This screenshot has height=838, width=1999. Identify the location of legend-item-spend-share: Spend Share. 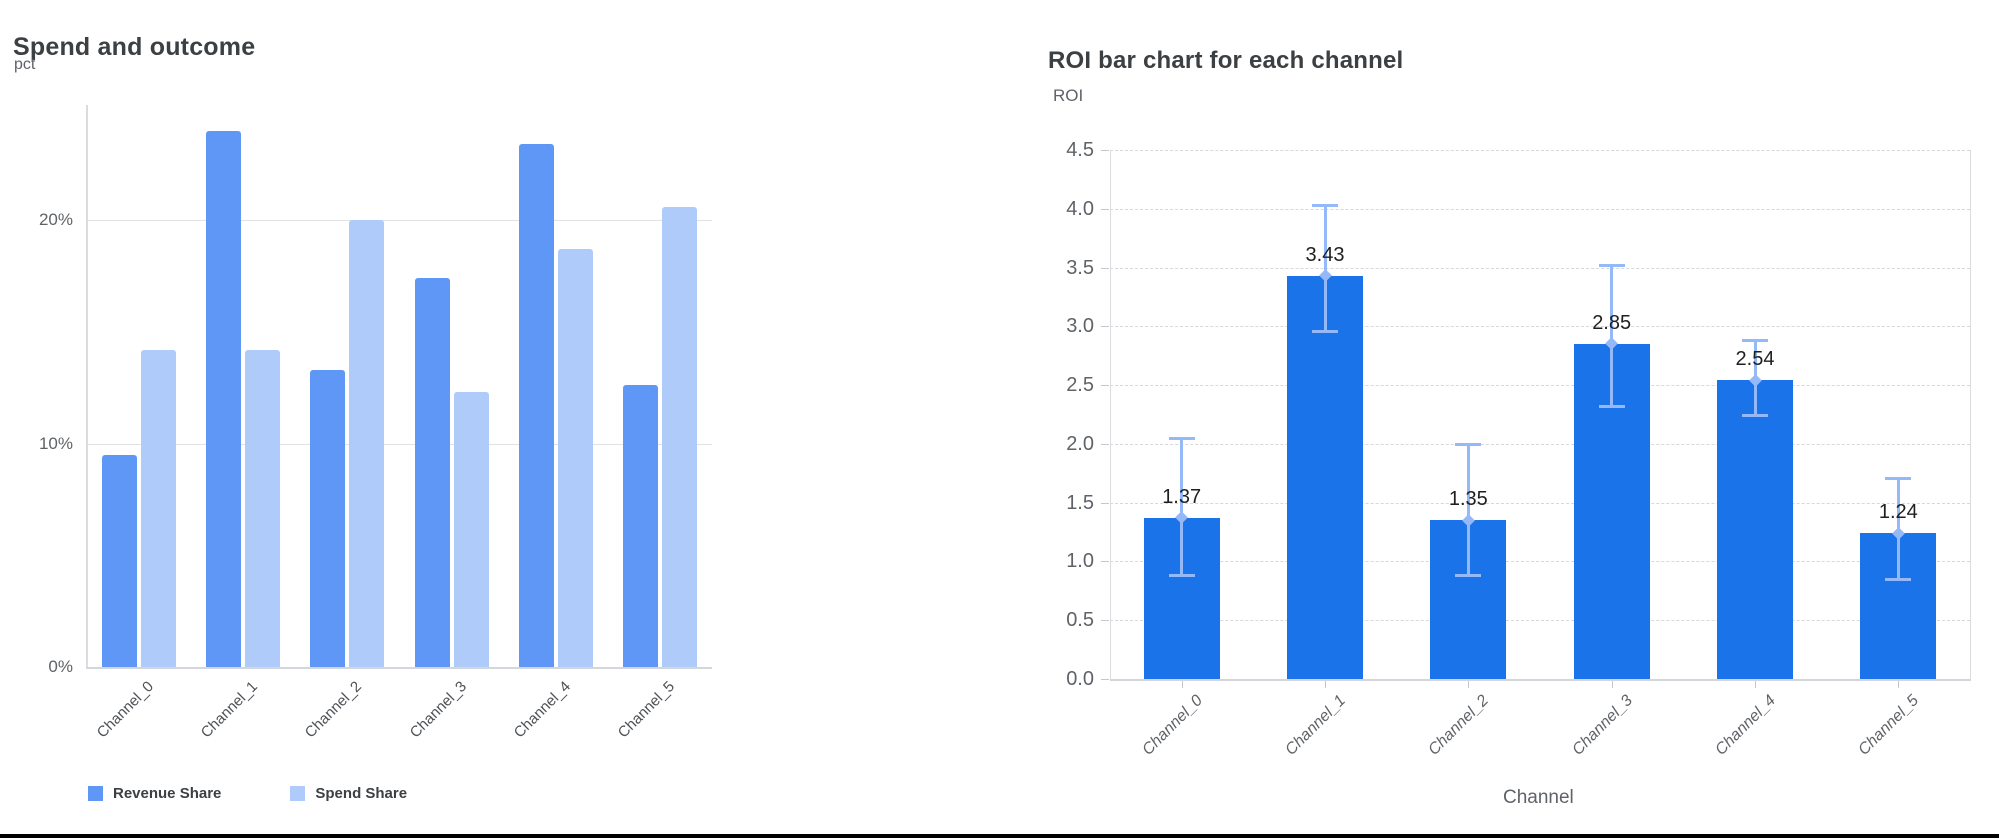
(348, 793).